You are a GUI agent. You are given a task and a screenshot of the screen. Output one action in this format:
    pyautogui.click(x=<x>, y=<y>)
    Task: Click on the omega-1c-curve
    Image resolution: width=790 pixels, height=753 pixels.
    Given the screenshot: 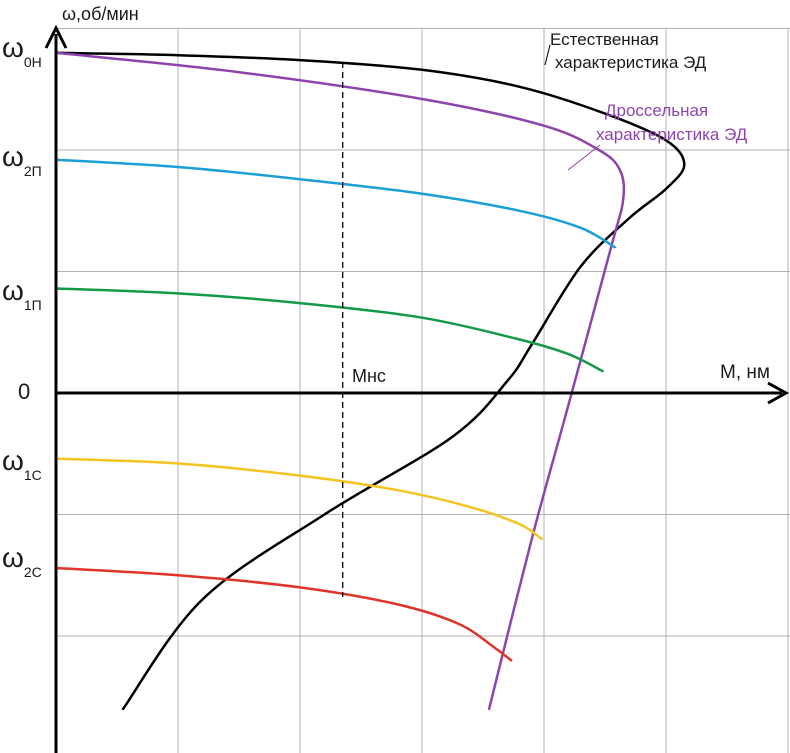 What is the action you would take?
    pyautogui.click(x=298, y=499)
    